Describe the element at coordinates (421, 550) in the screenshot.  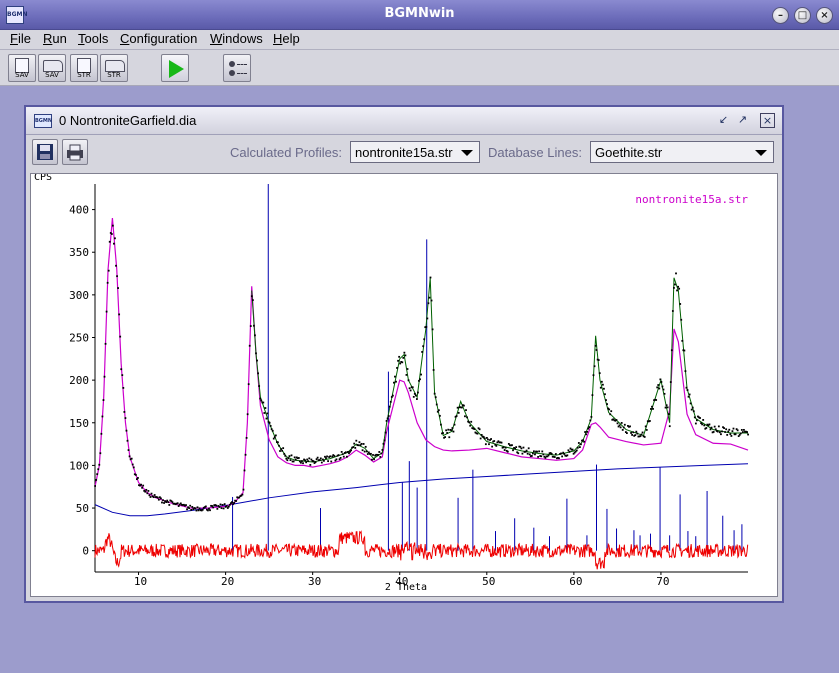
I see `difference-curve` at that location.